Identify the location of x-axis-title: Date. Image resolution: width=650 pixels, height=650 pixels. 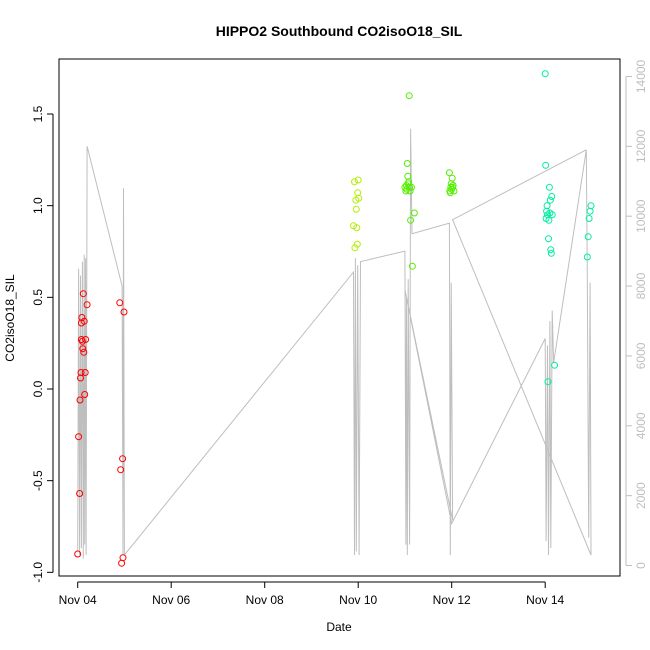
(339, 627).